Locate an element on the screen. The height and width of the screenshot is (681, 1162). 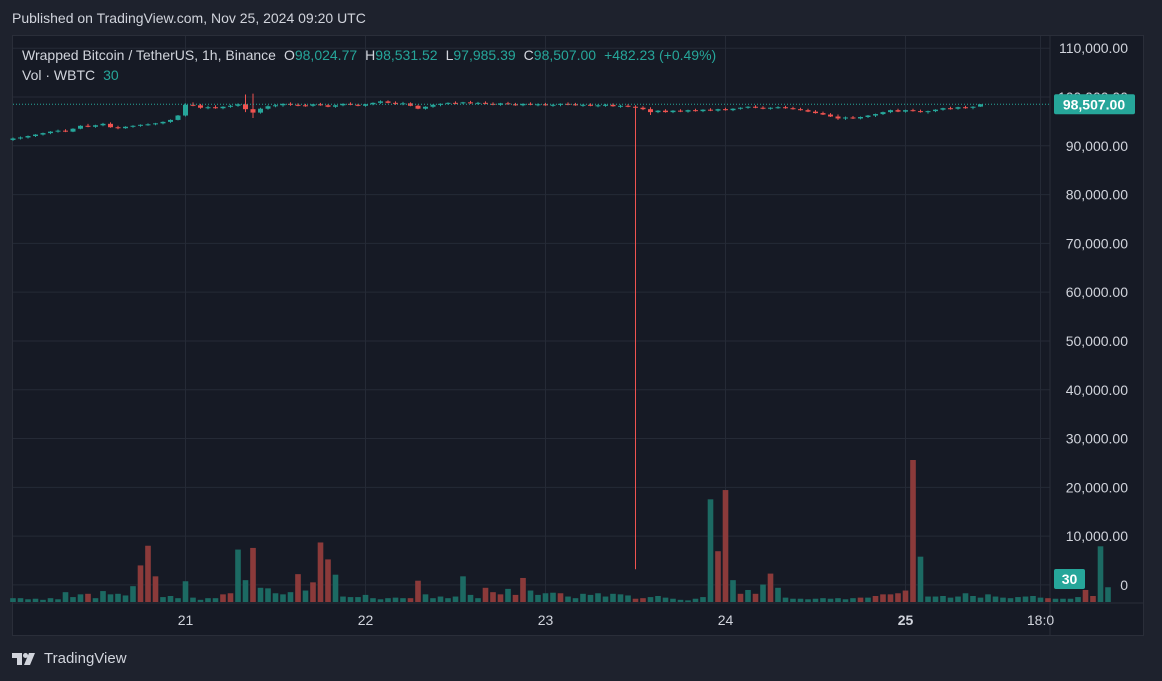
y-tick-label: 80,000.00 is located at coordinates (1097, 195).